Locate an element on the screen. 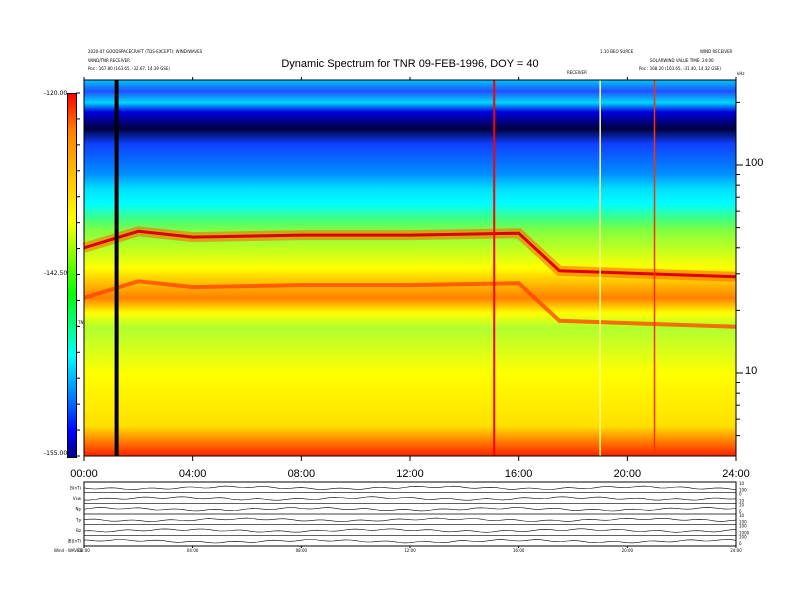 The width and height of the screenshot is (792, 612). x-tick-label: 04:00 is located at coordinates (192, 474).